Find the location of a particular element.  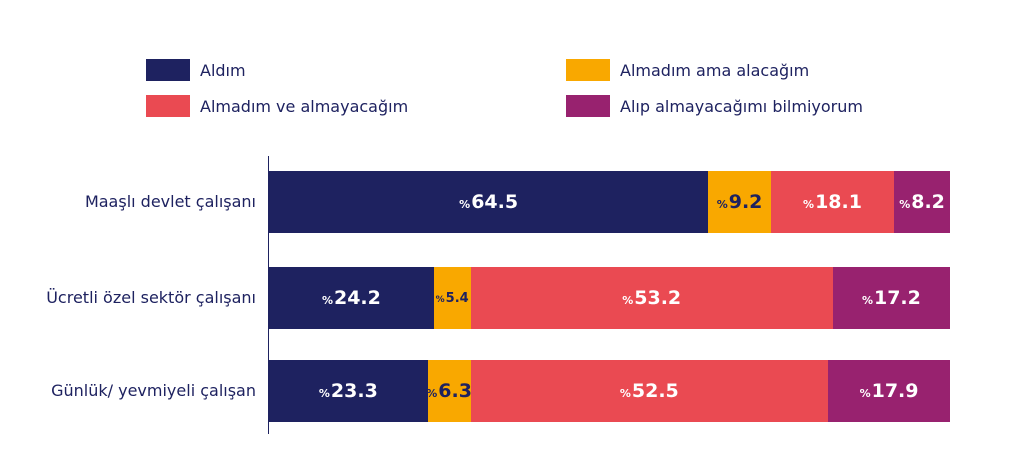

bar-segment: %17.9 is located at coordinates (889, 391).